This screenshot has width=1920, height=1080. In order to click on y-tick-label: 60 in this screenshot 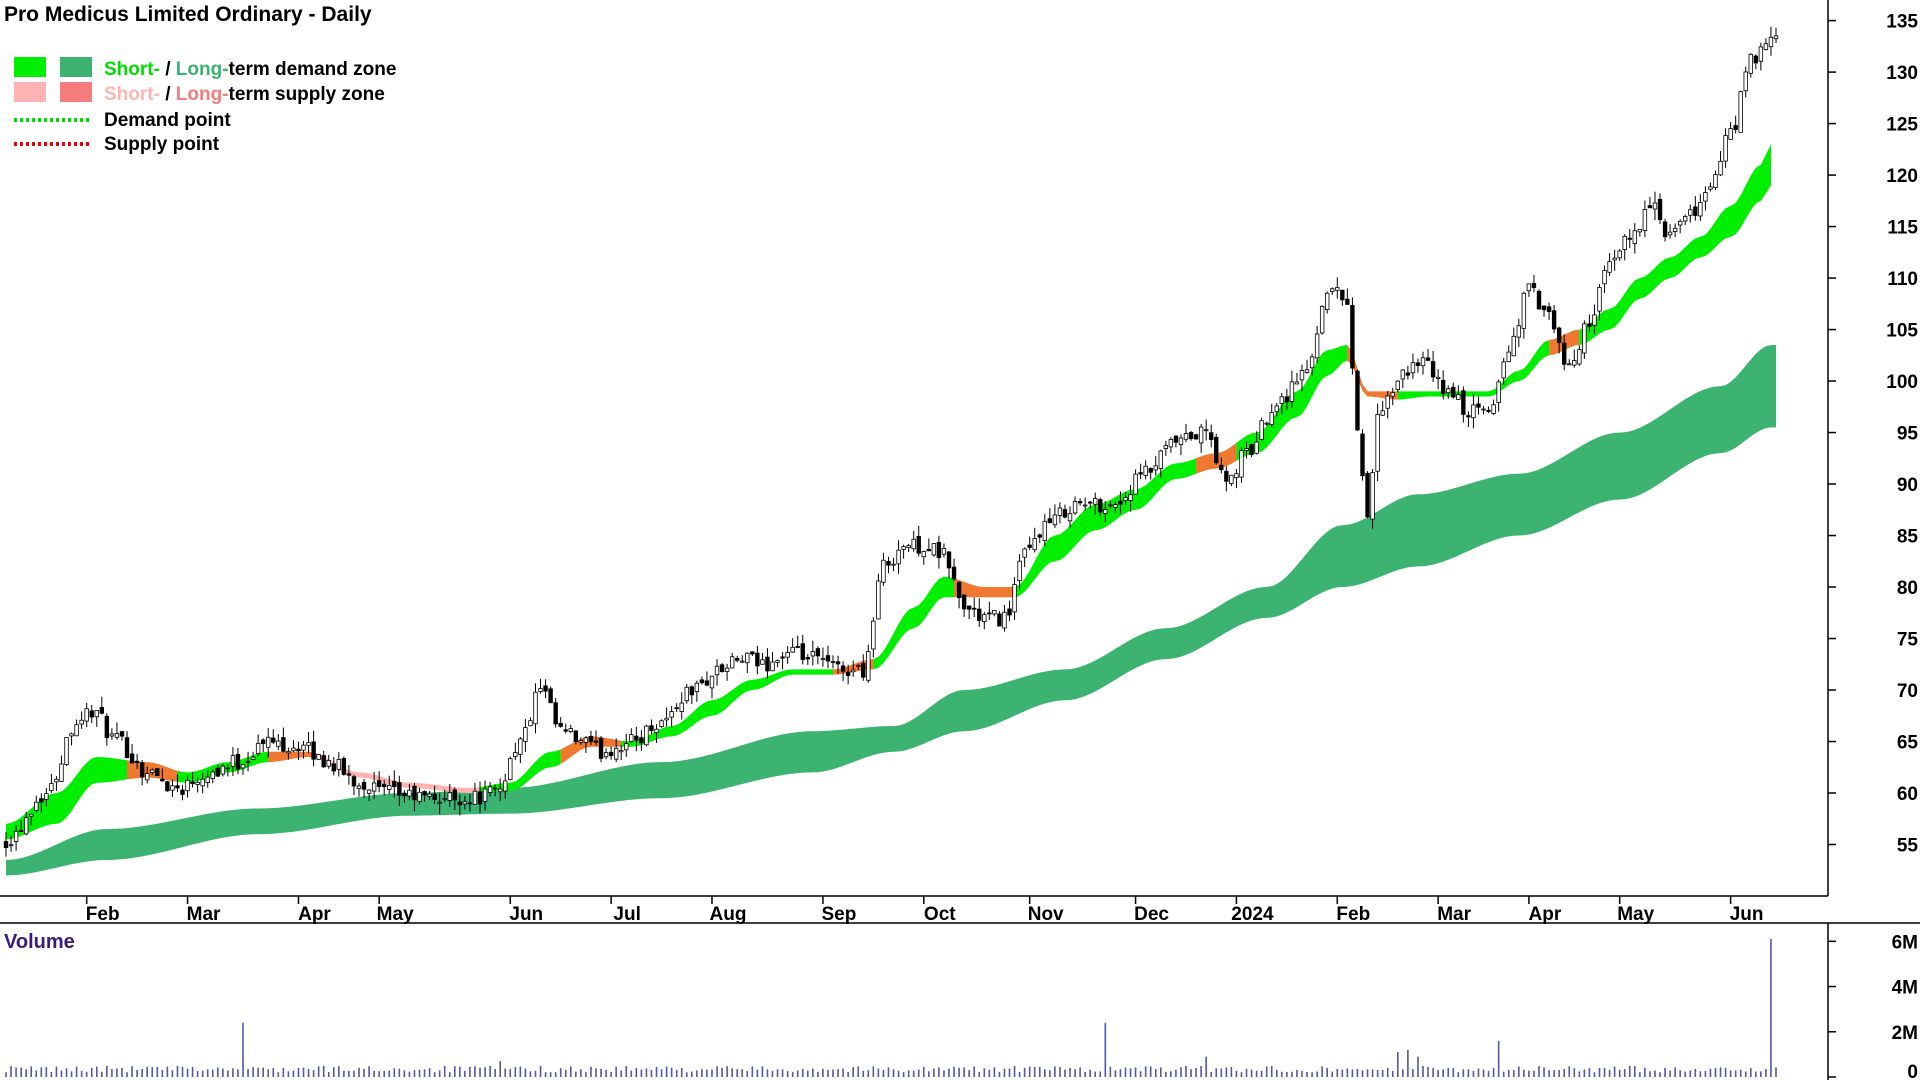, I will do `click(1907, 794)`.